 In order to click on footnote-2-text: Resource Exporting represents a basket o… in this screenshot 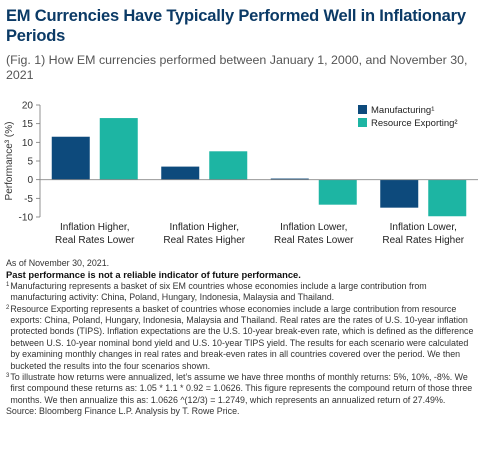, I will do `click(242, 337)`.